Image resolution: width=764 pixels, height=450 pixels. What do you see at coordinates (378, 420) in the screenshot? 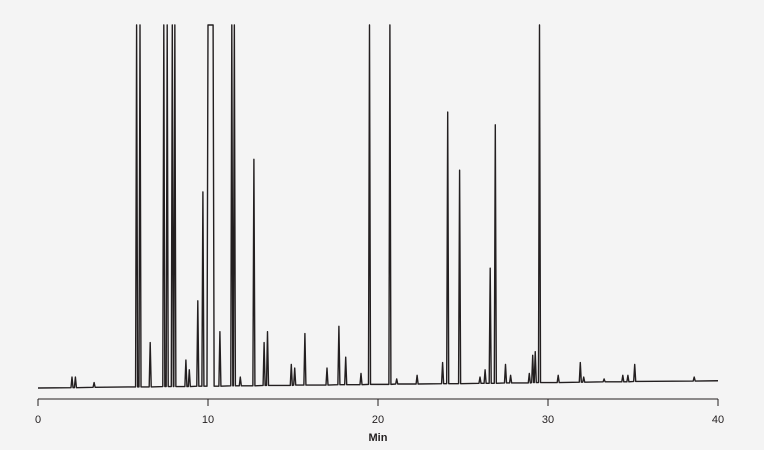
I see `x-tick-label: 20` at bounding box center [378, 420].